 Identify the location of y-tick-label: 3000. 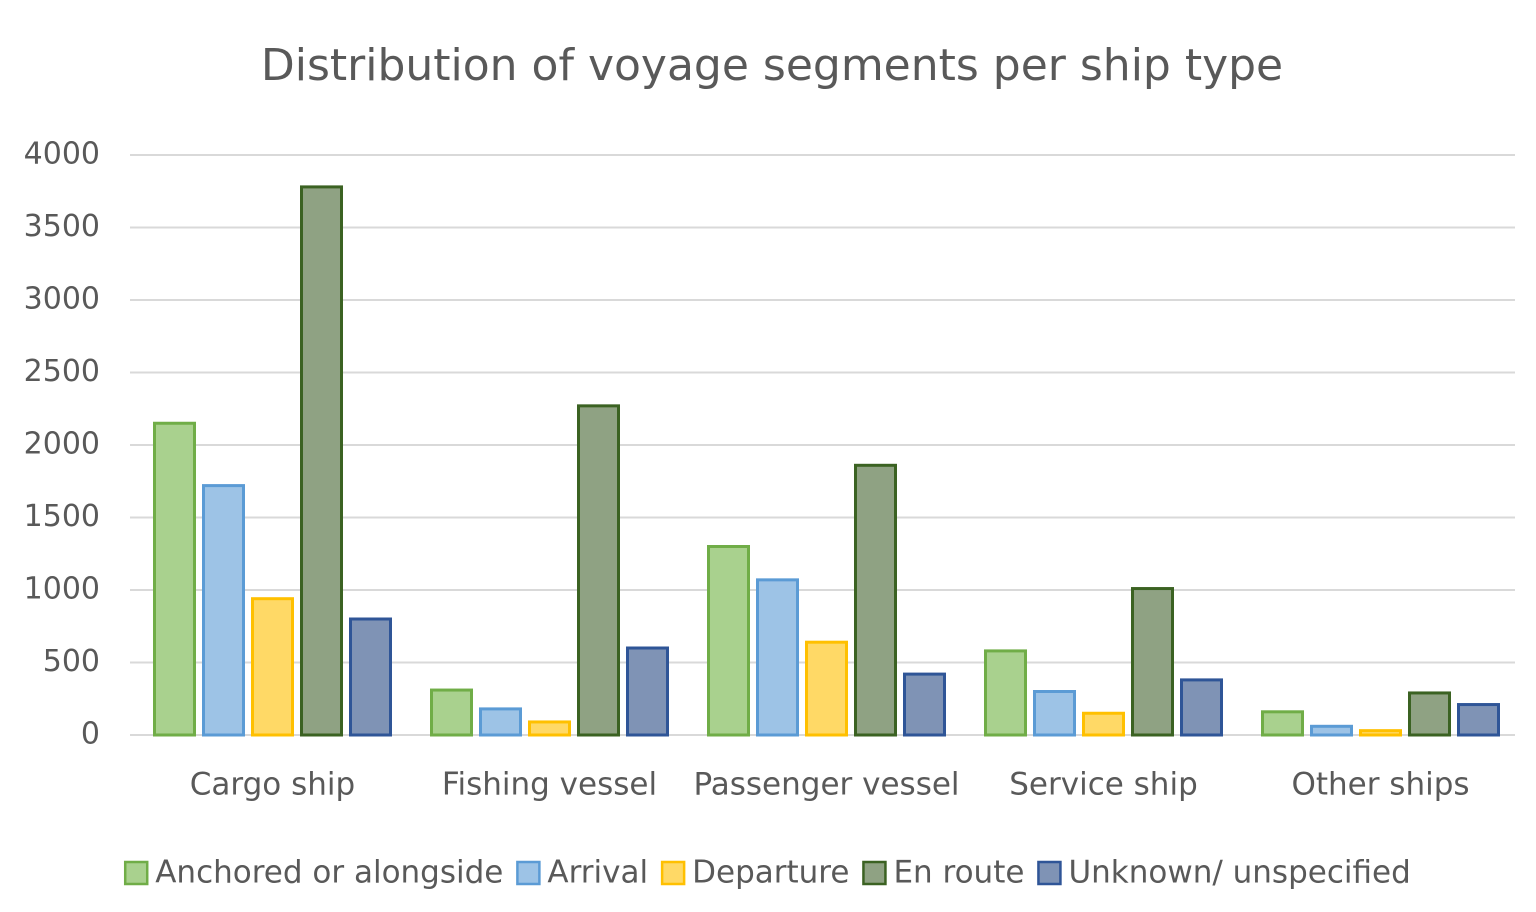
(62, 299).